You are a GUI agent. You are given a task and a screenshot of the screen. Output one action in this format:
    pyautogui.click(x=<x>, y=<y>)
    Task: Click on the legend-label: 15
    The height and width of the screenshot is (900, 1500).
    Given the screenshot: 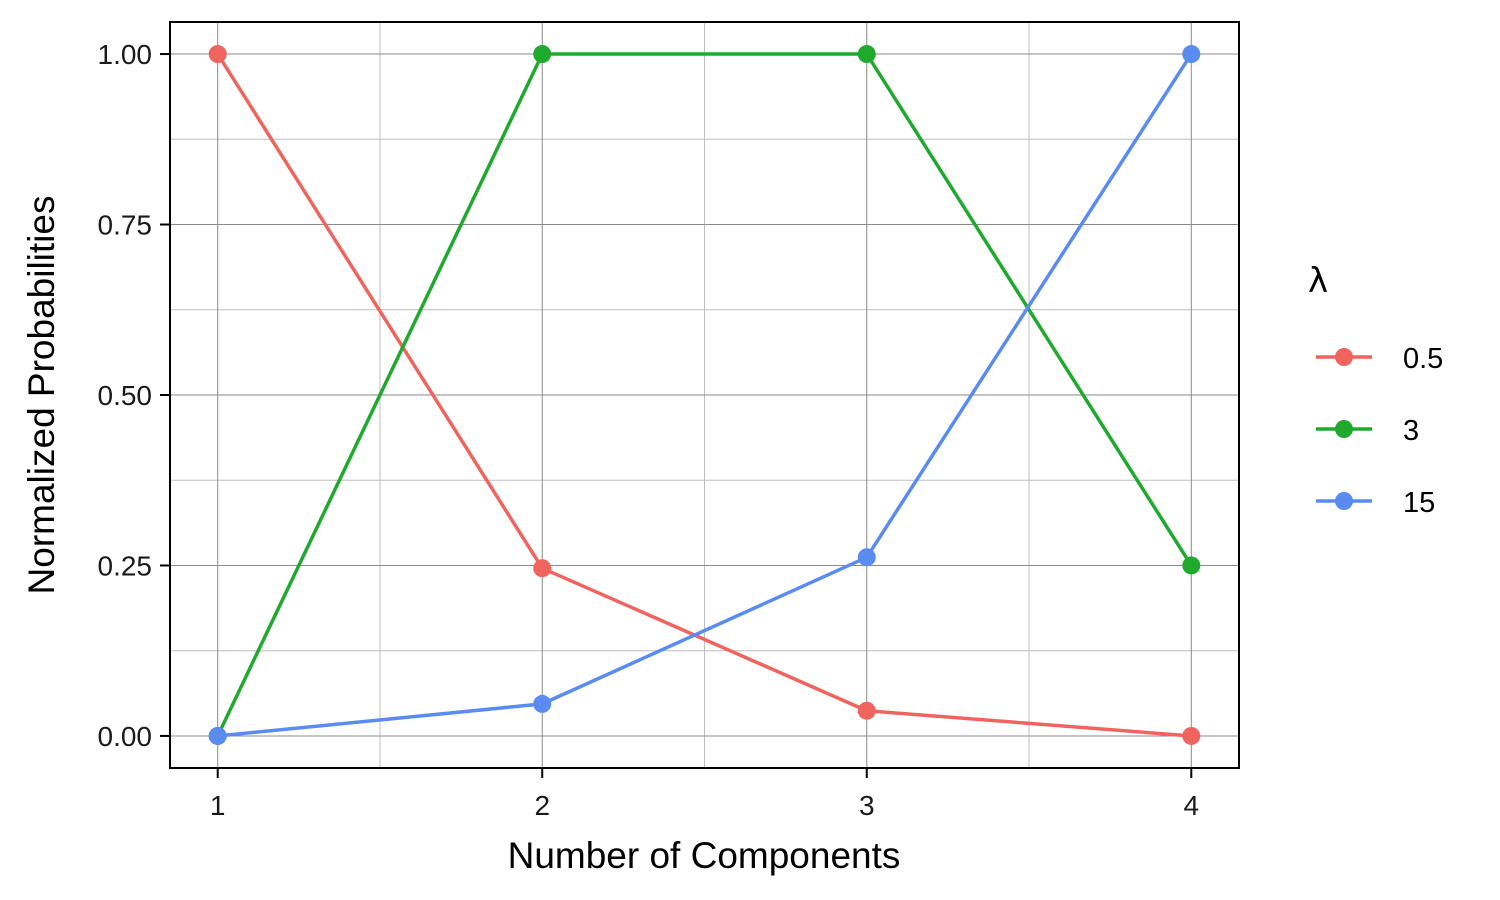 What is the action you would take?
    pyautogui.click(x=1419, y=503)
    